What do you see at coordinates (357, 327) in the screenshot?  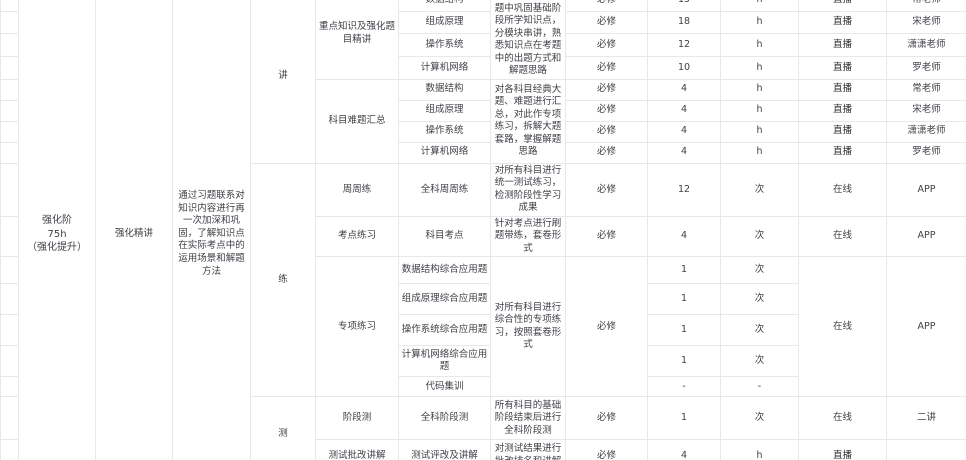 I see `group-topic-cell: 专项练习` at bounding box center [357, 327].